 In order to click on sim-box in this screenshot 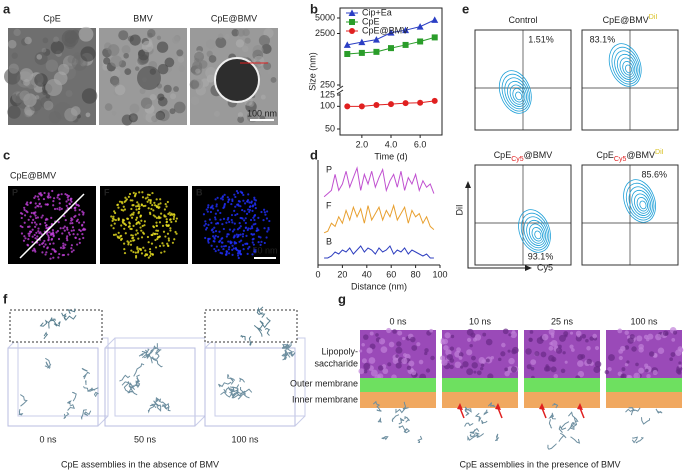, I will do `click(63, 377)`.